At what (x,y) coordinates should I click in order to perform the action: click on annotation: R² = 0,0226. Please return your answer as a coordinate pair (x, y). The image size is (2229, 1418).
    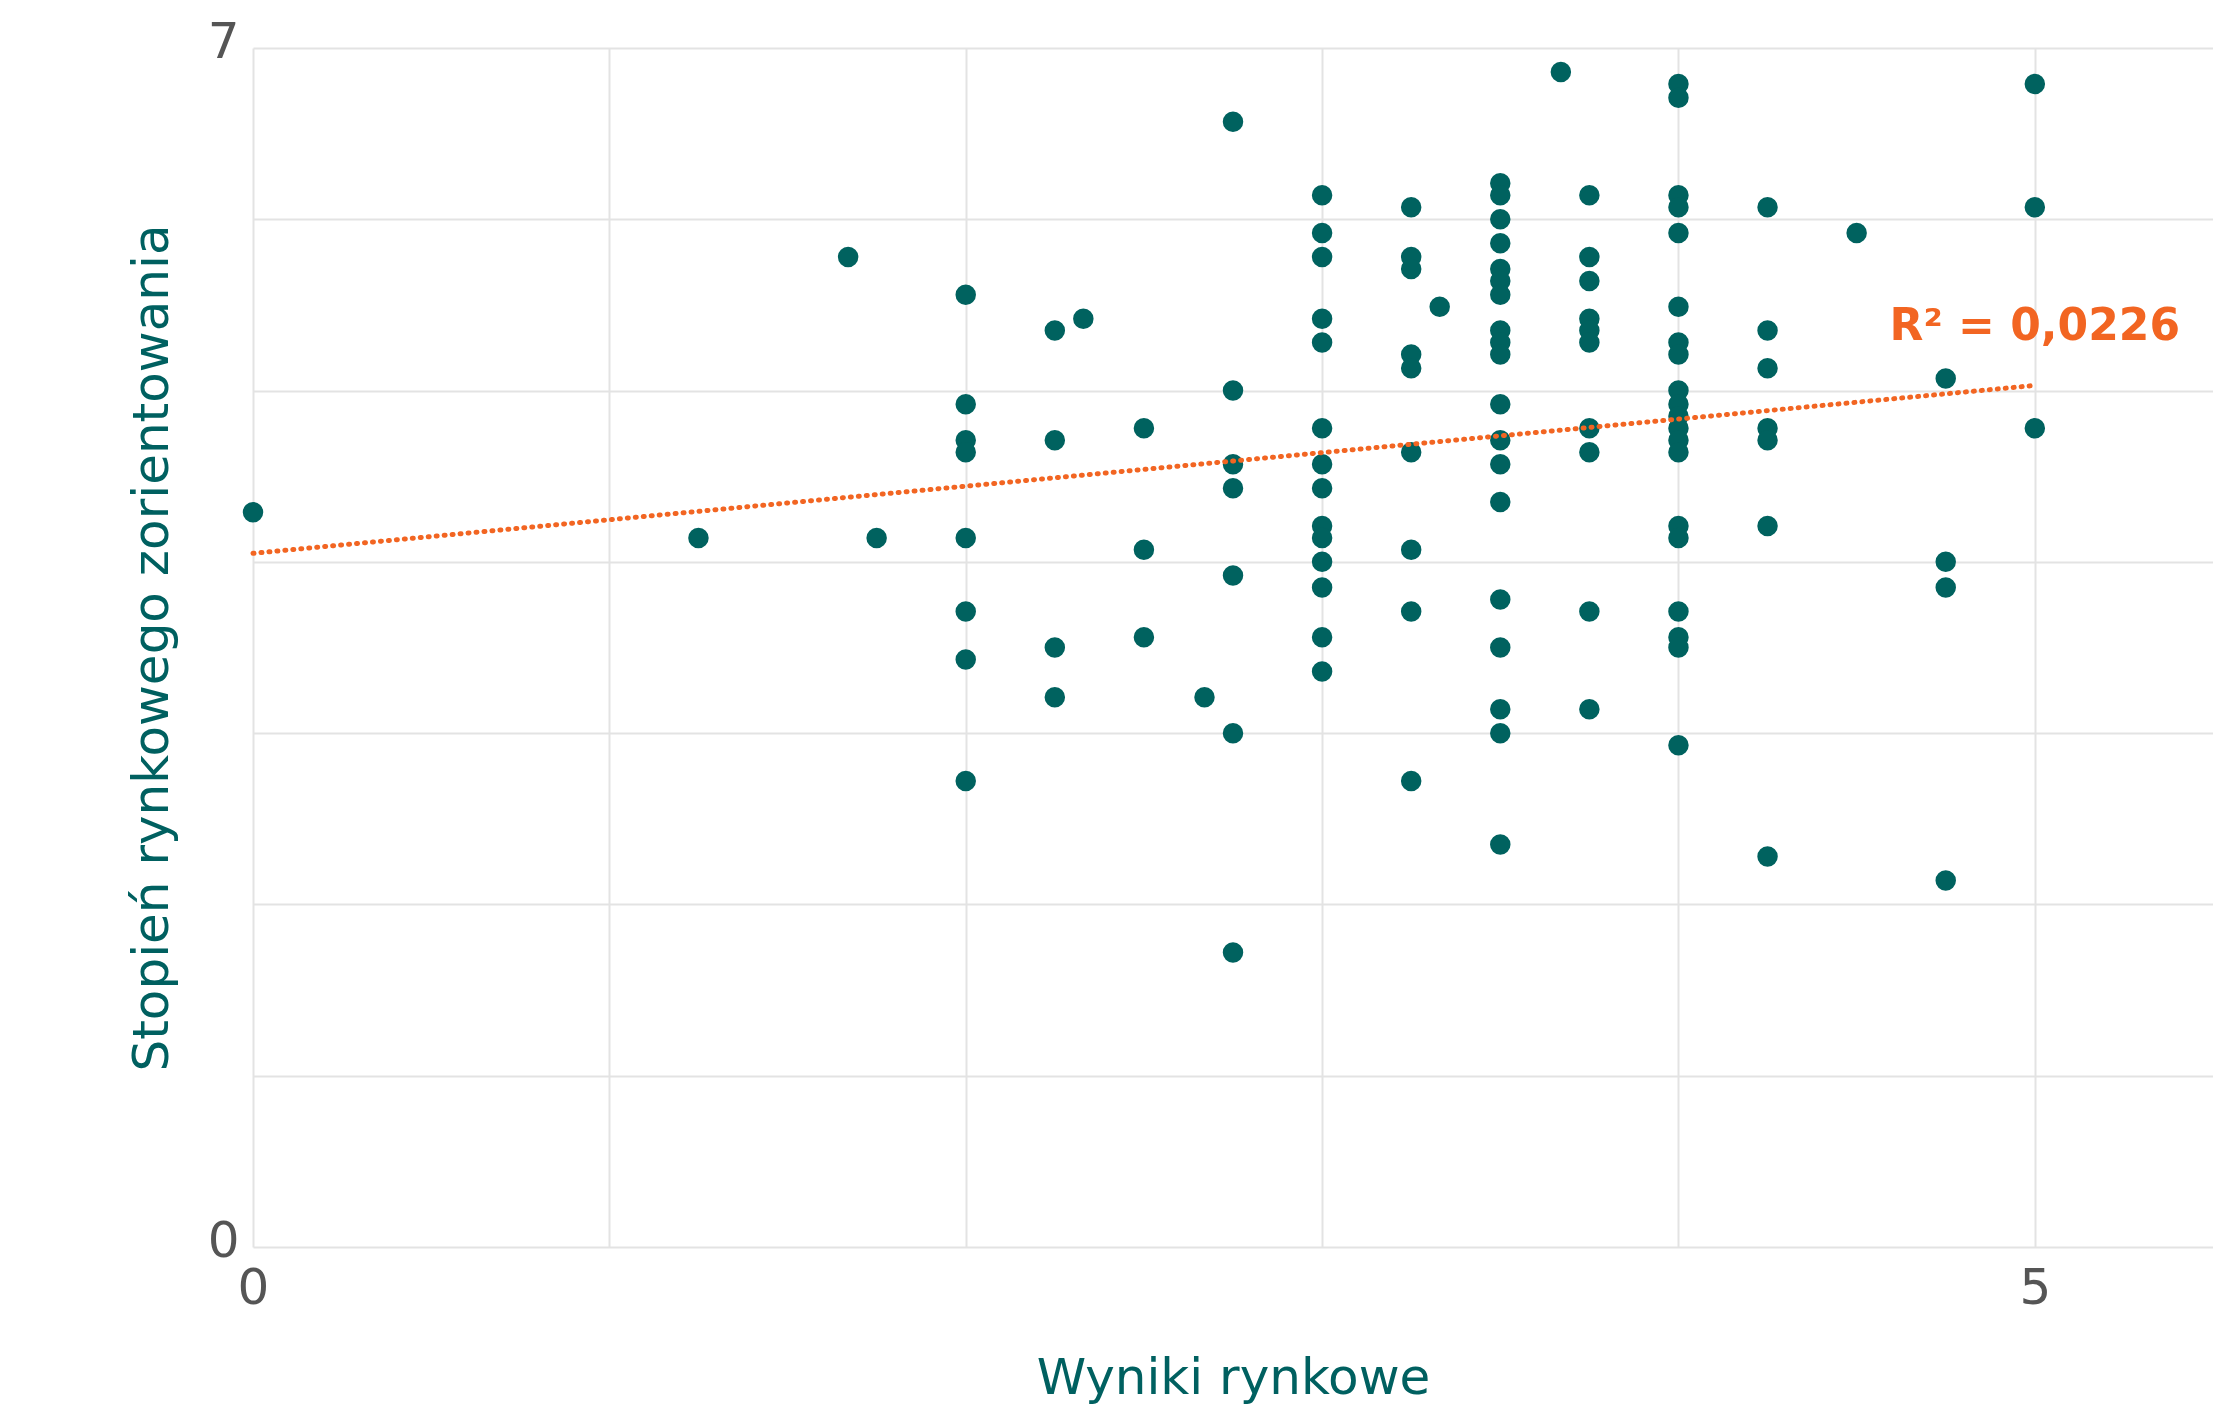
    Looking at the image, I should click on (2035, 325).